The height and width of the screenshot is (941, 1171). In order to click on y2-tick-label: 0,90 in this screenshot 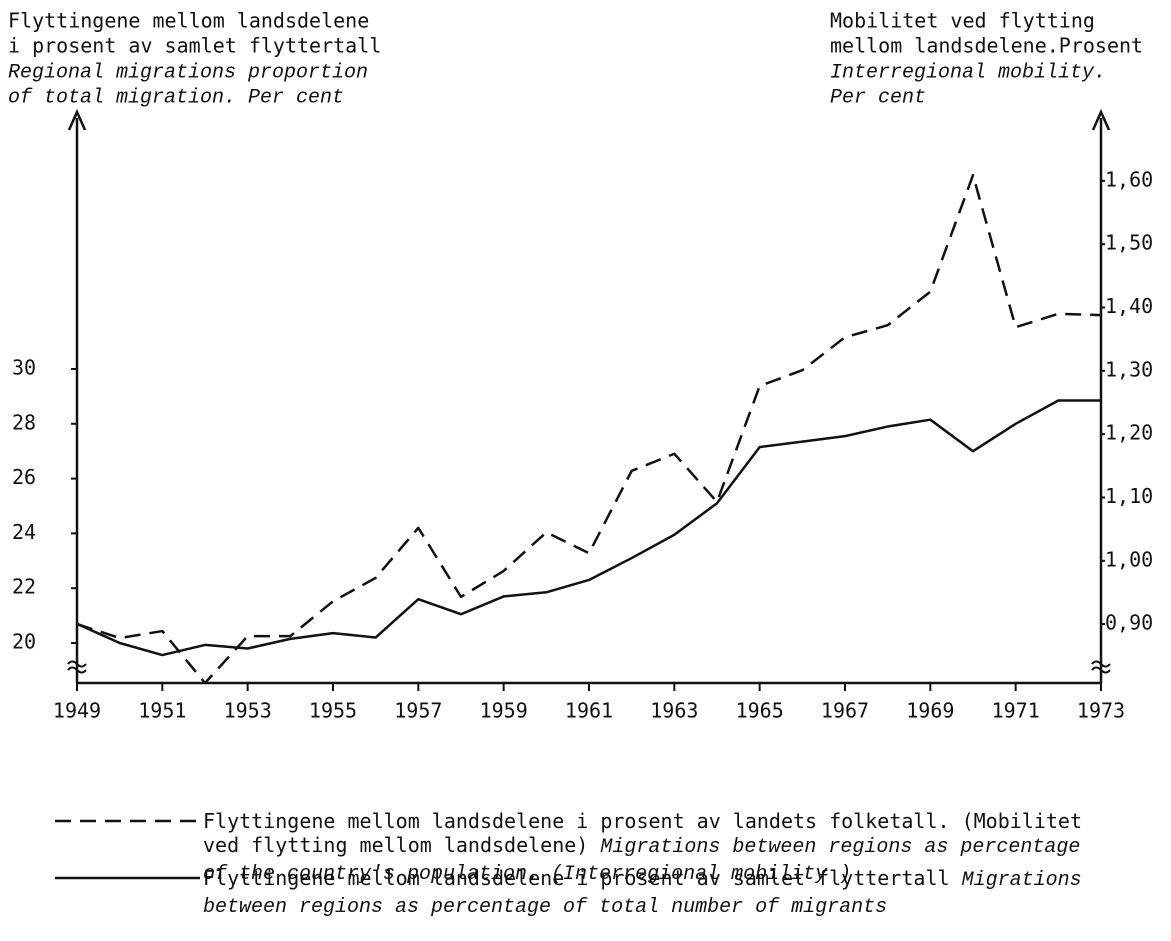, I will do `click(1129, 623)`.